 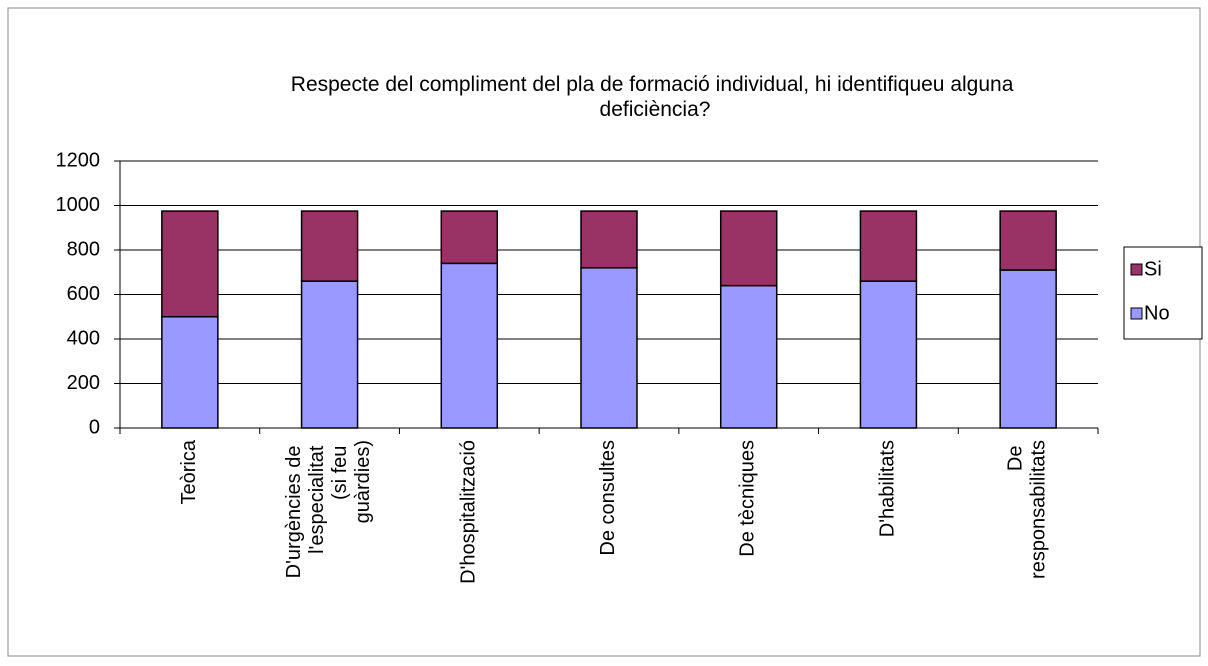 I want to click on x-tick-label: De responsabilitats, so click(x=1027, y=509).